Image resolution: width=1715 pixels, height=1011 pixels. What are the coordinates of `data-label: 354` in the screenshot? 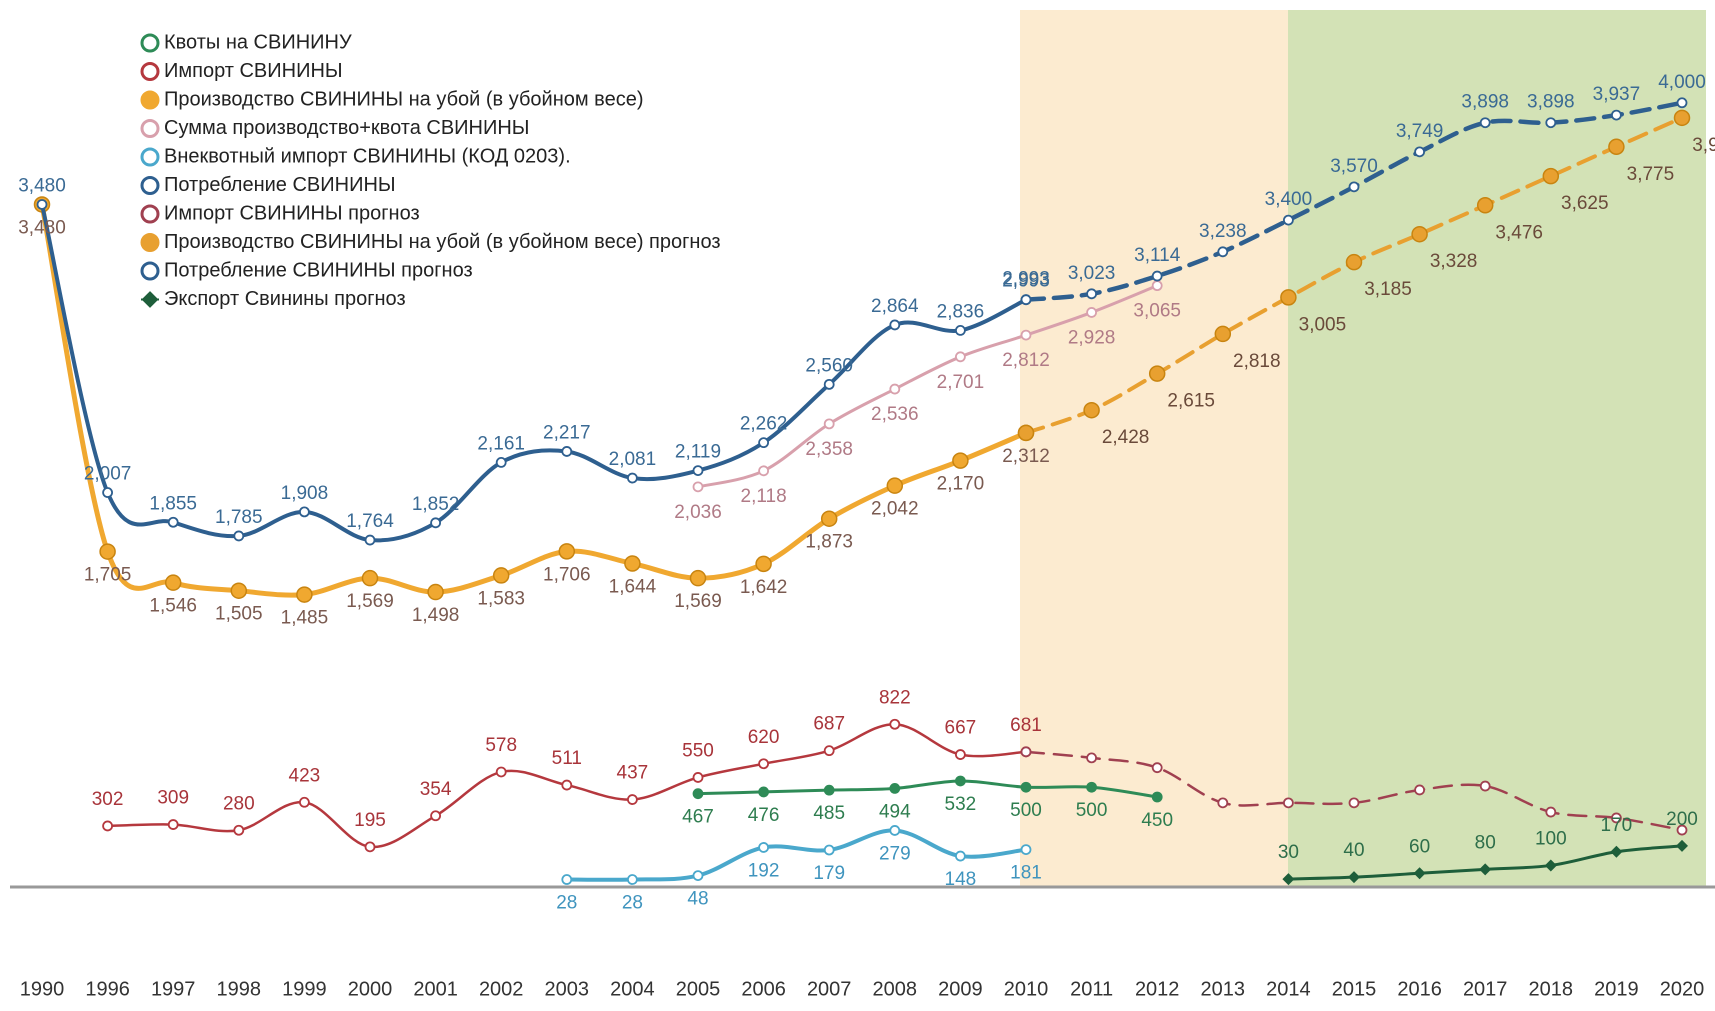 It's located at (436, 789).